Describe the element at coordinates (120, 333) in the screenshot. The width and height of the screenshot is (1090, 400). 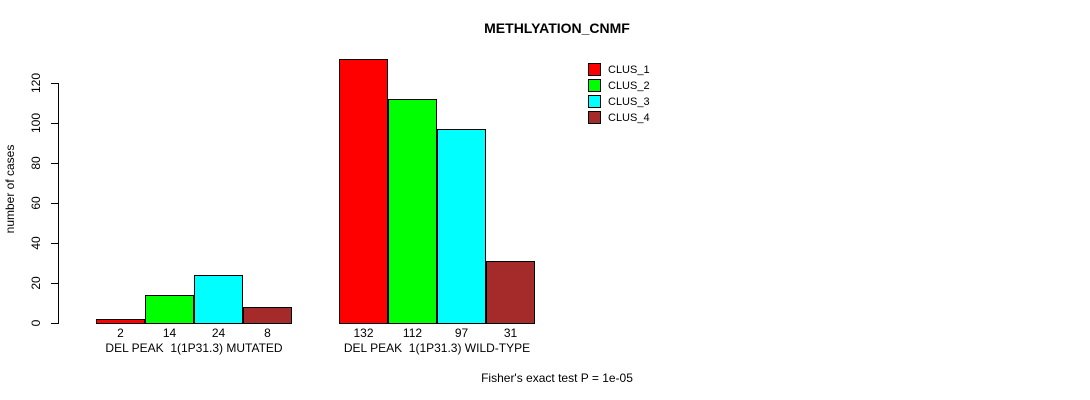
I see `bar-value-label: 2` at that location.